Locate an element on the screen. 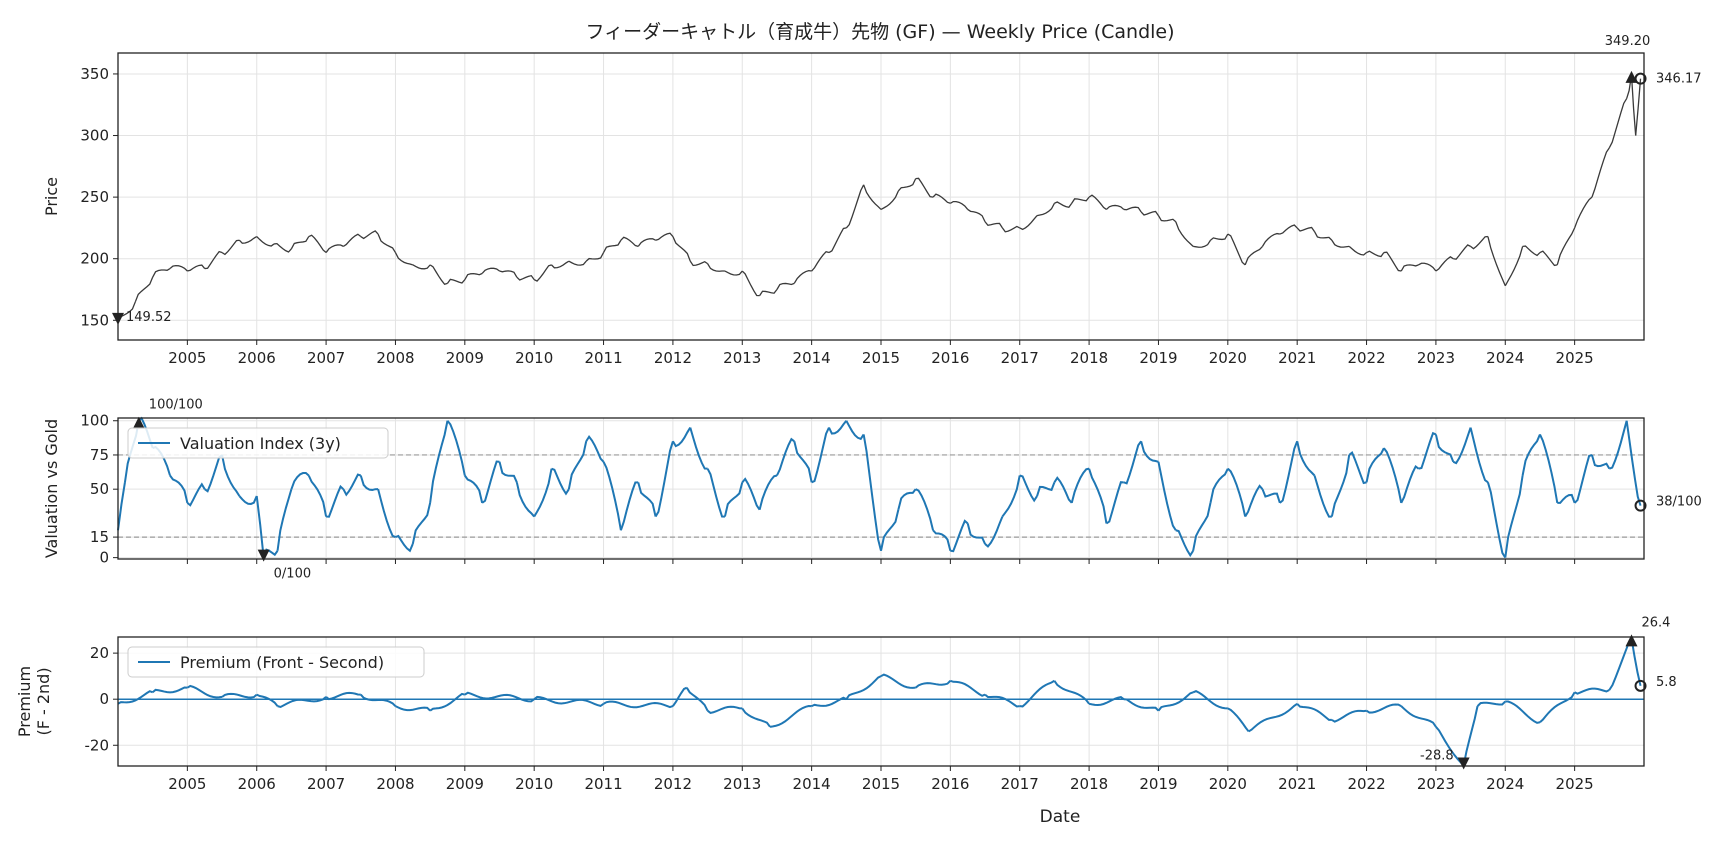 This screenshot has width=1728, height=853. x-tick-label: 2014 is located at coordinates (812, 784).